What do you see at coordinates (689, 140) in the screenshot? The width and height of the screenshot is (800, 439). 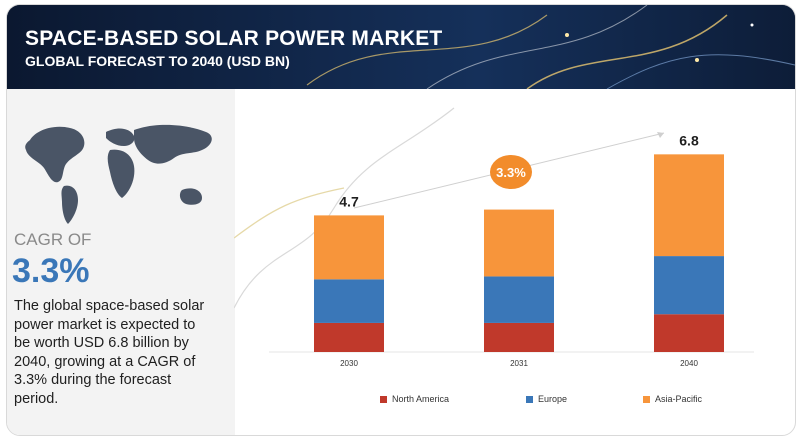 I see `total-label-2040: 6.8` at bounding box center [689, 140].